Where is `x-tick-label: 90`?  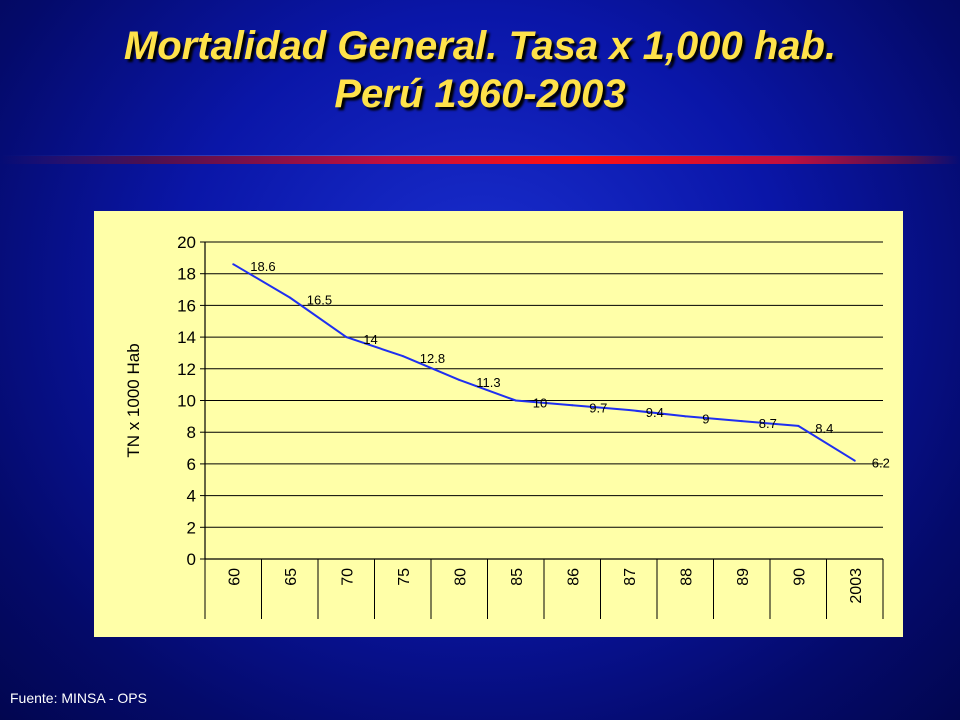
x-tick-label: 90 is located at coordinates (799, 577).